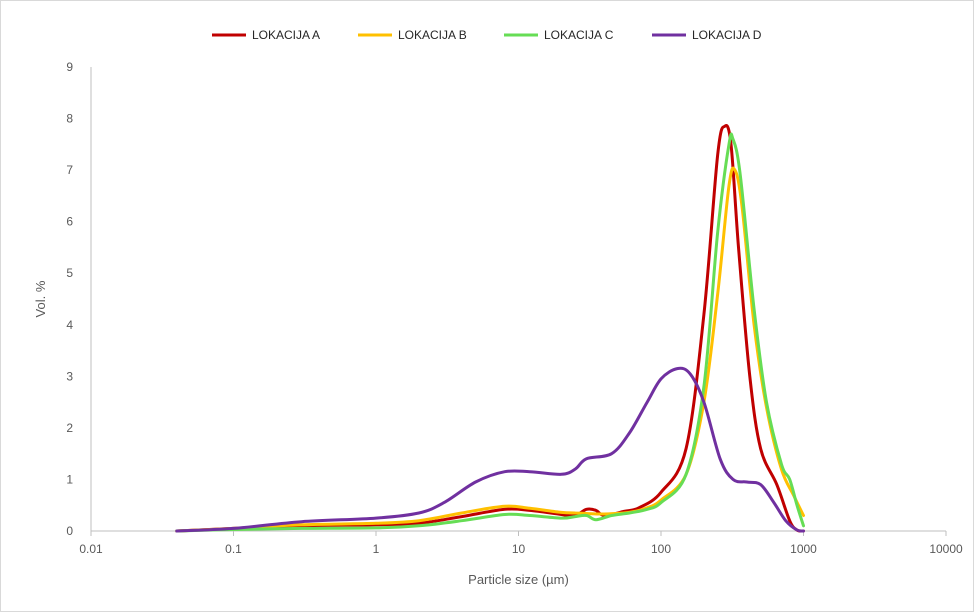  What do you see at coordinates (432, 35) in the screenshot?
I see `legend-label: LOKACIJA B` at bounding box center [432, 35].